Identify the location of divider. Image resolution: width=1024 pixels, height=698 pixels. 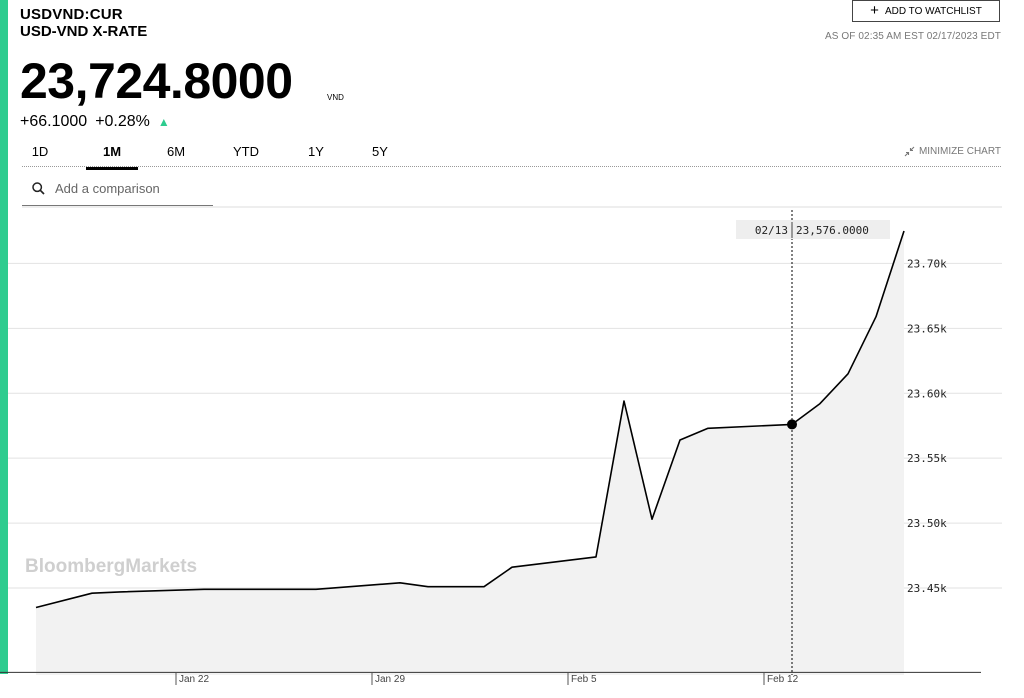
(511, 166).